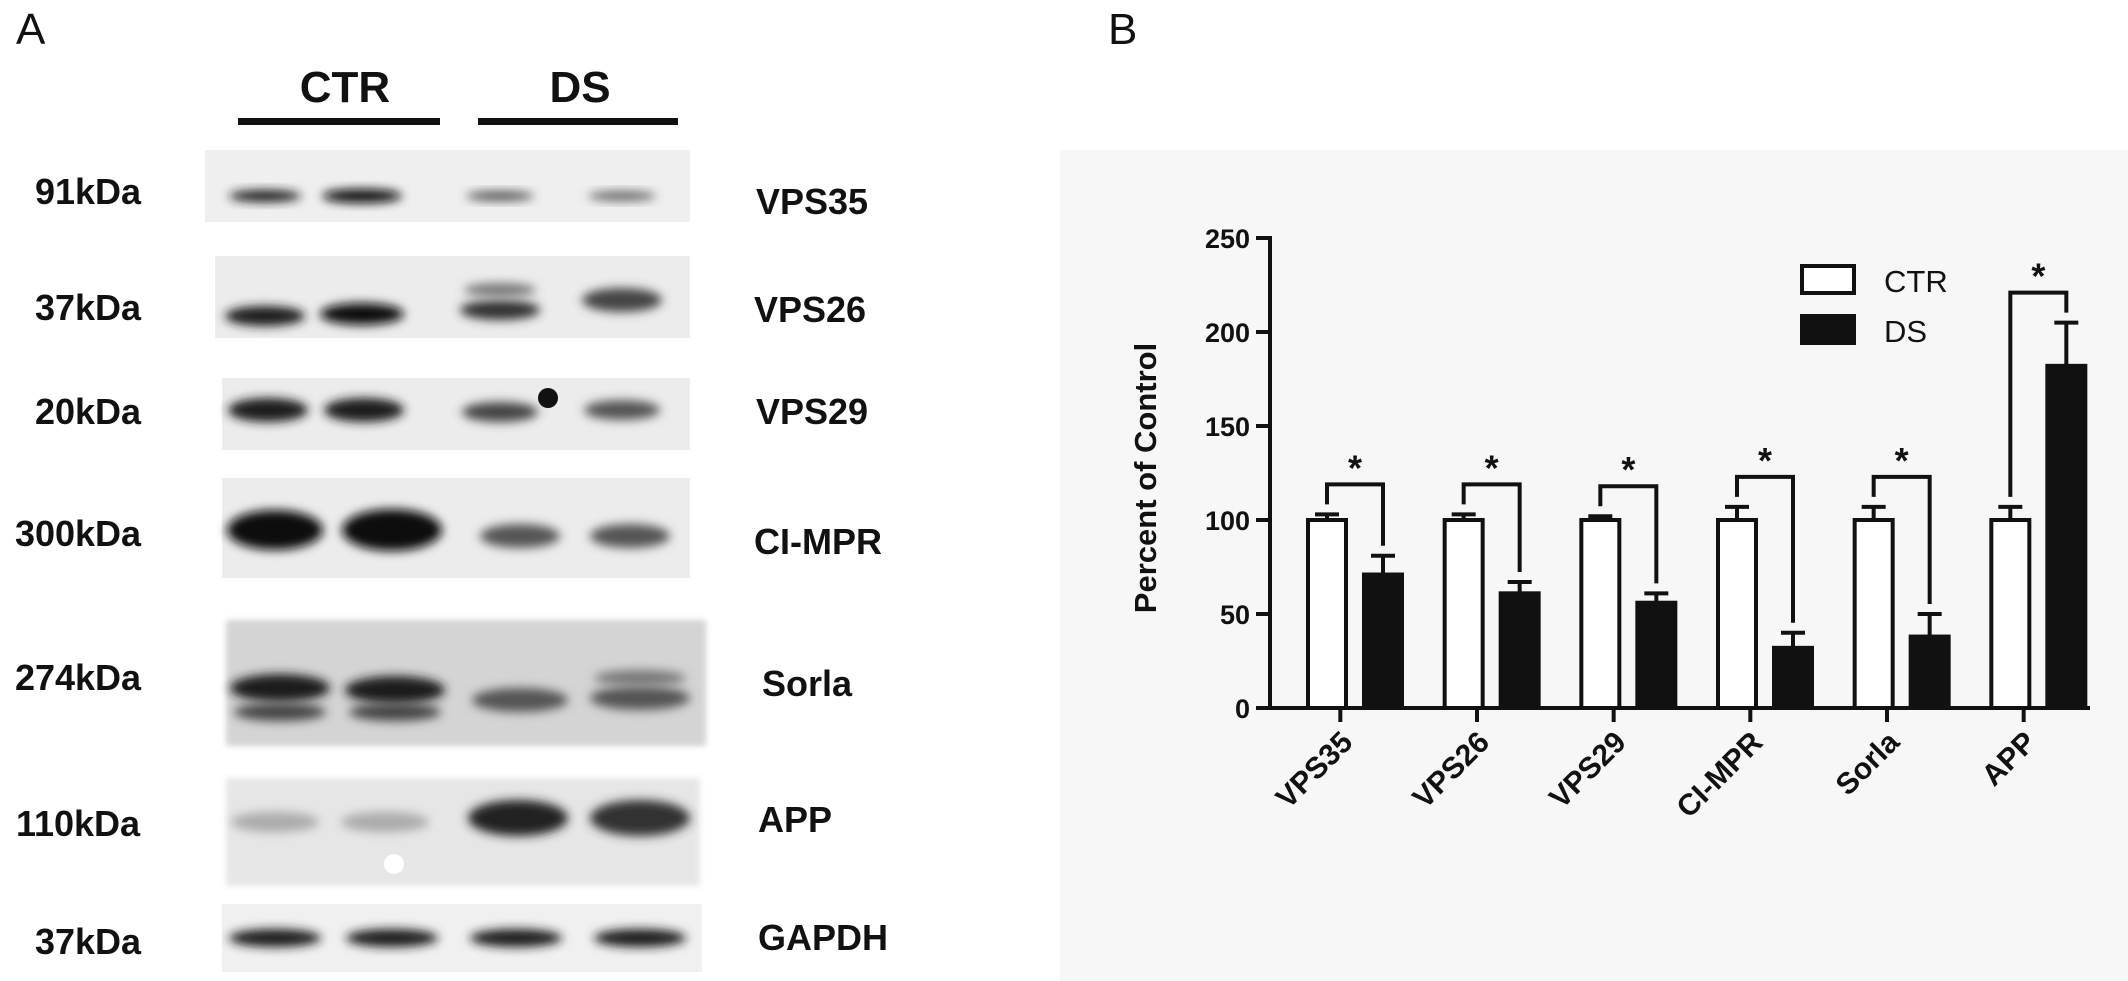 This screenshot has width=2128, height=981. I want to click on blot-app, so click(463, 832).